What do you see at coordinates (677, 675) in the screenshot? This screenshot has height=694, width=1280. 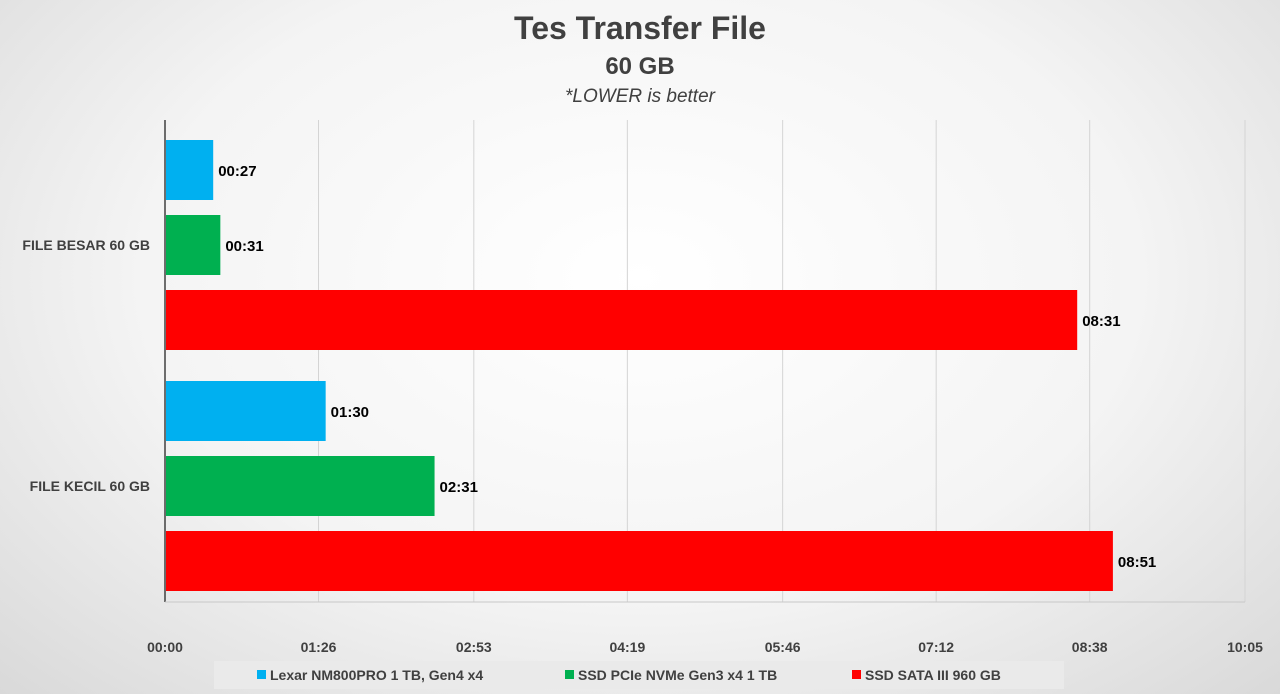 I see `legend-label: SSD PCIe NVMe Gen3 x4 1 TB` at bounding box center [677, 675].